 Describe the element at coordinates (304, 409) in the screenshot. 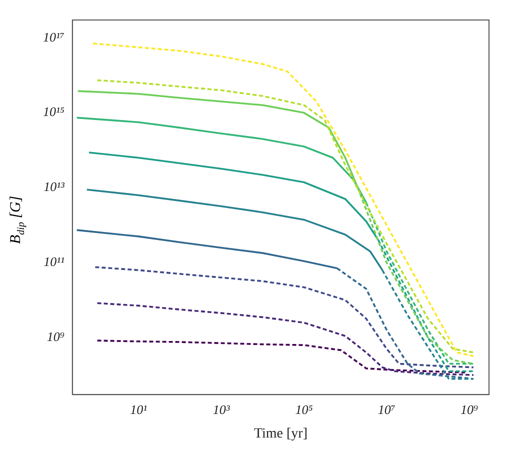

I see `x-tick-label: 10⁵` at that location.